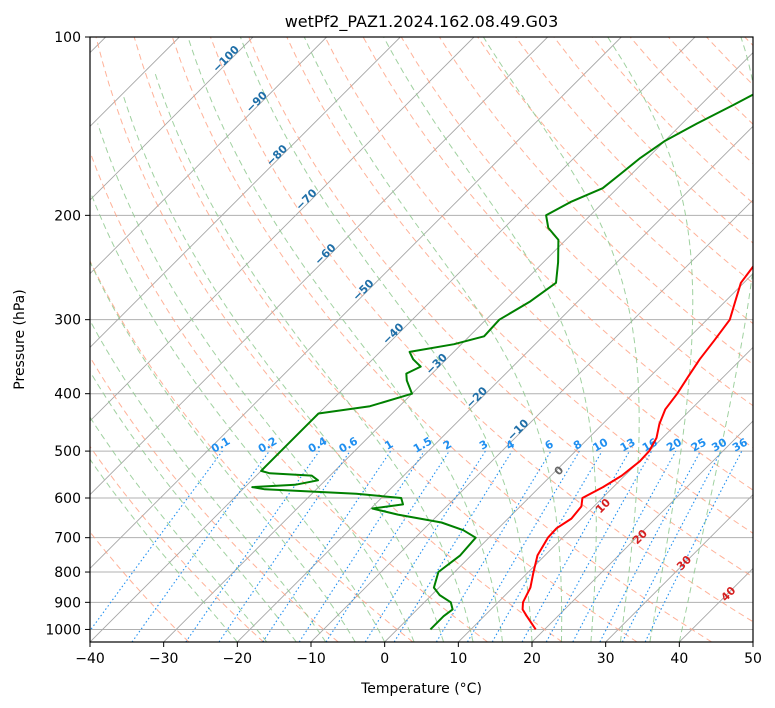 The image size is (775, 708). I want to click on dry-adiabat-label: 40, so click(728, 594).